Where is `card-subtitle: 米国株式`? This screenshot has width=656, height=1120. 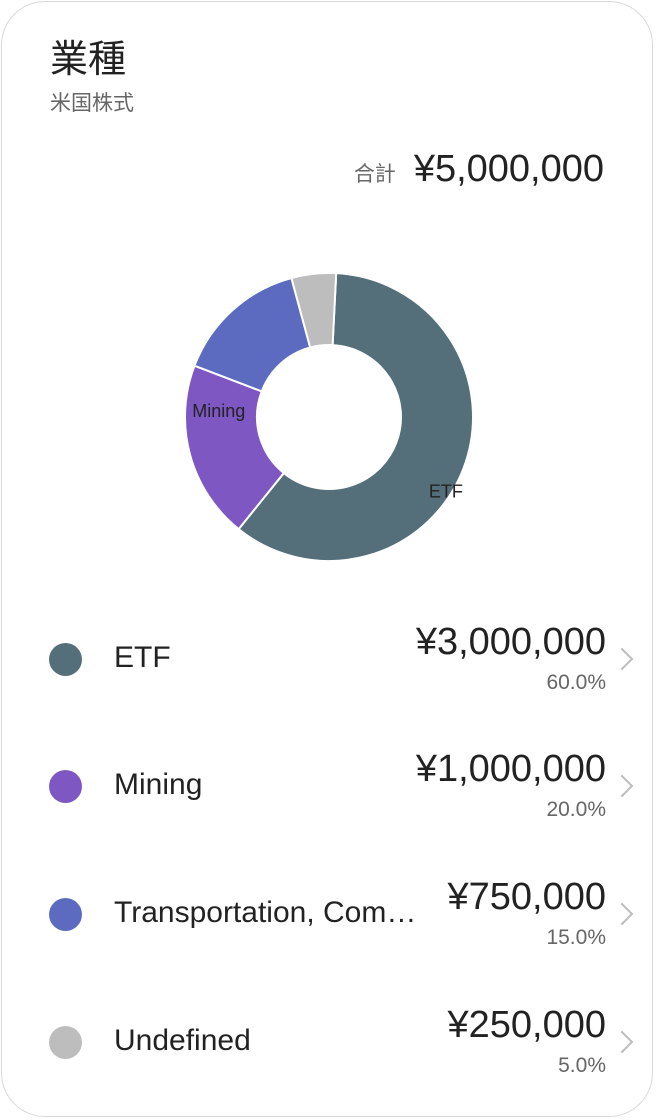 card-subtitle: 米国株式 is located at coordinates (92, 103).